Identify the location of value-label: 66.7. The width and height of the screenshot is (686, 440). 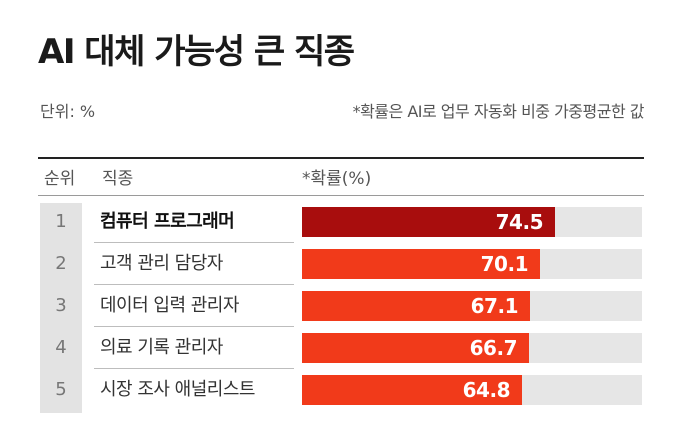
(493, 348).